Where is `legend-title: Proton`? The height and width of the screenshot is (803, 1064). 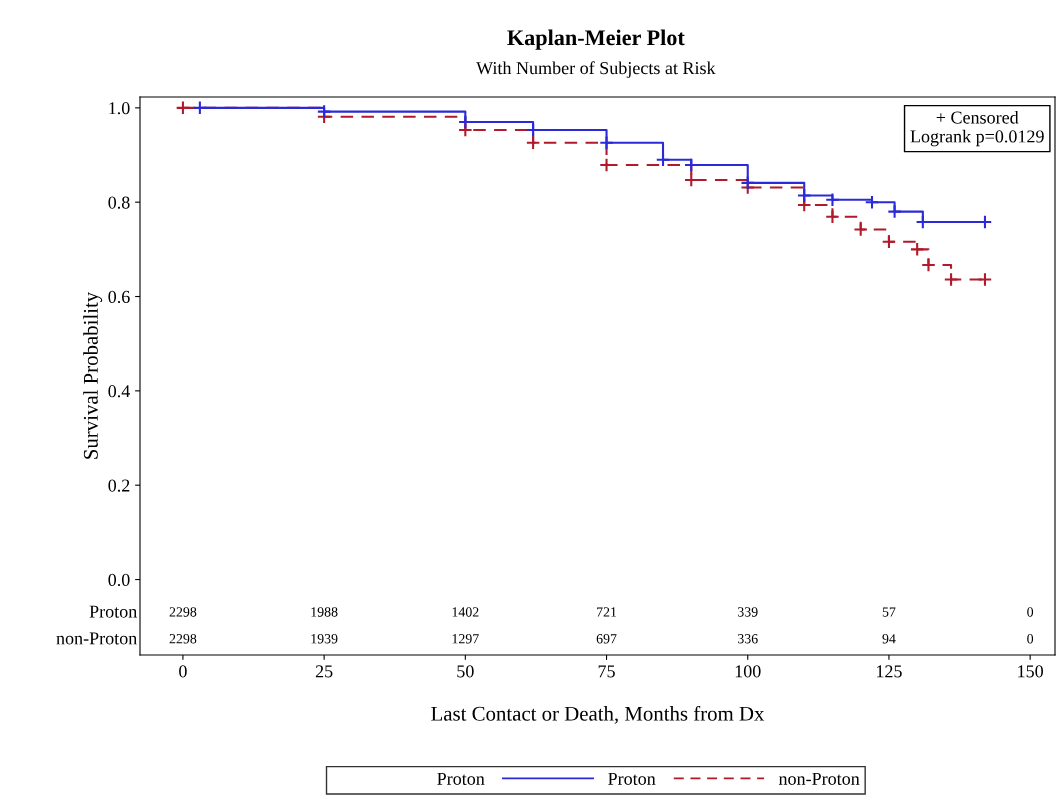
legend-title: Proton is located at coordinates (461, 778).